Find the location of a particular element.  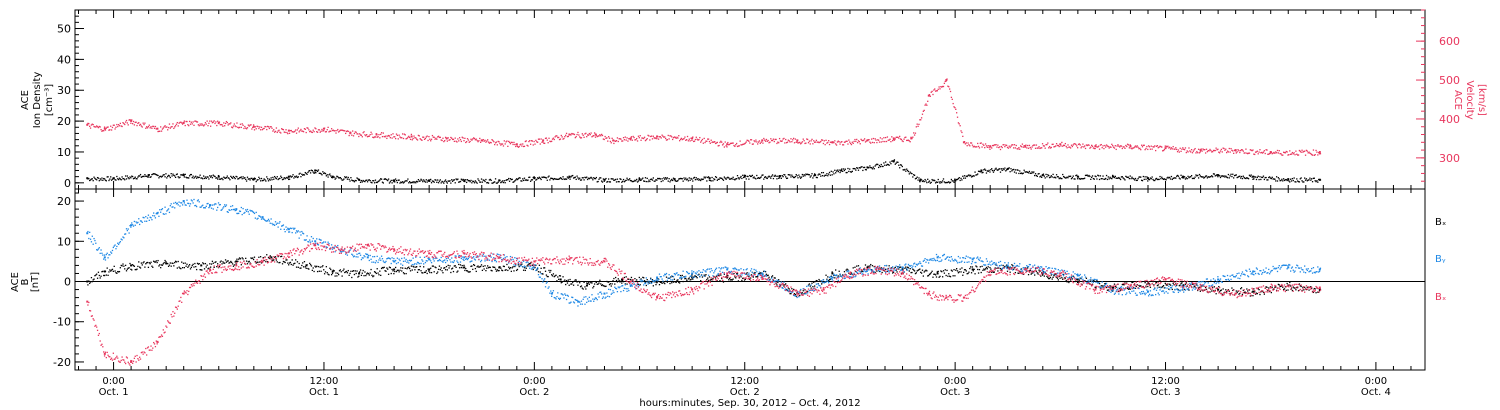

tick-label: 30 is located at coordinates (64, 90).